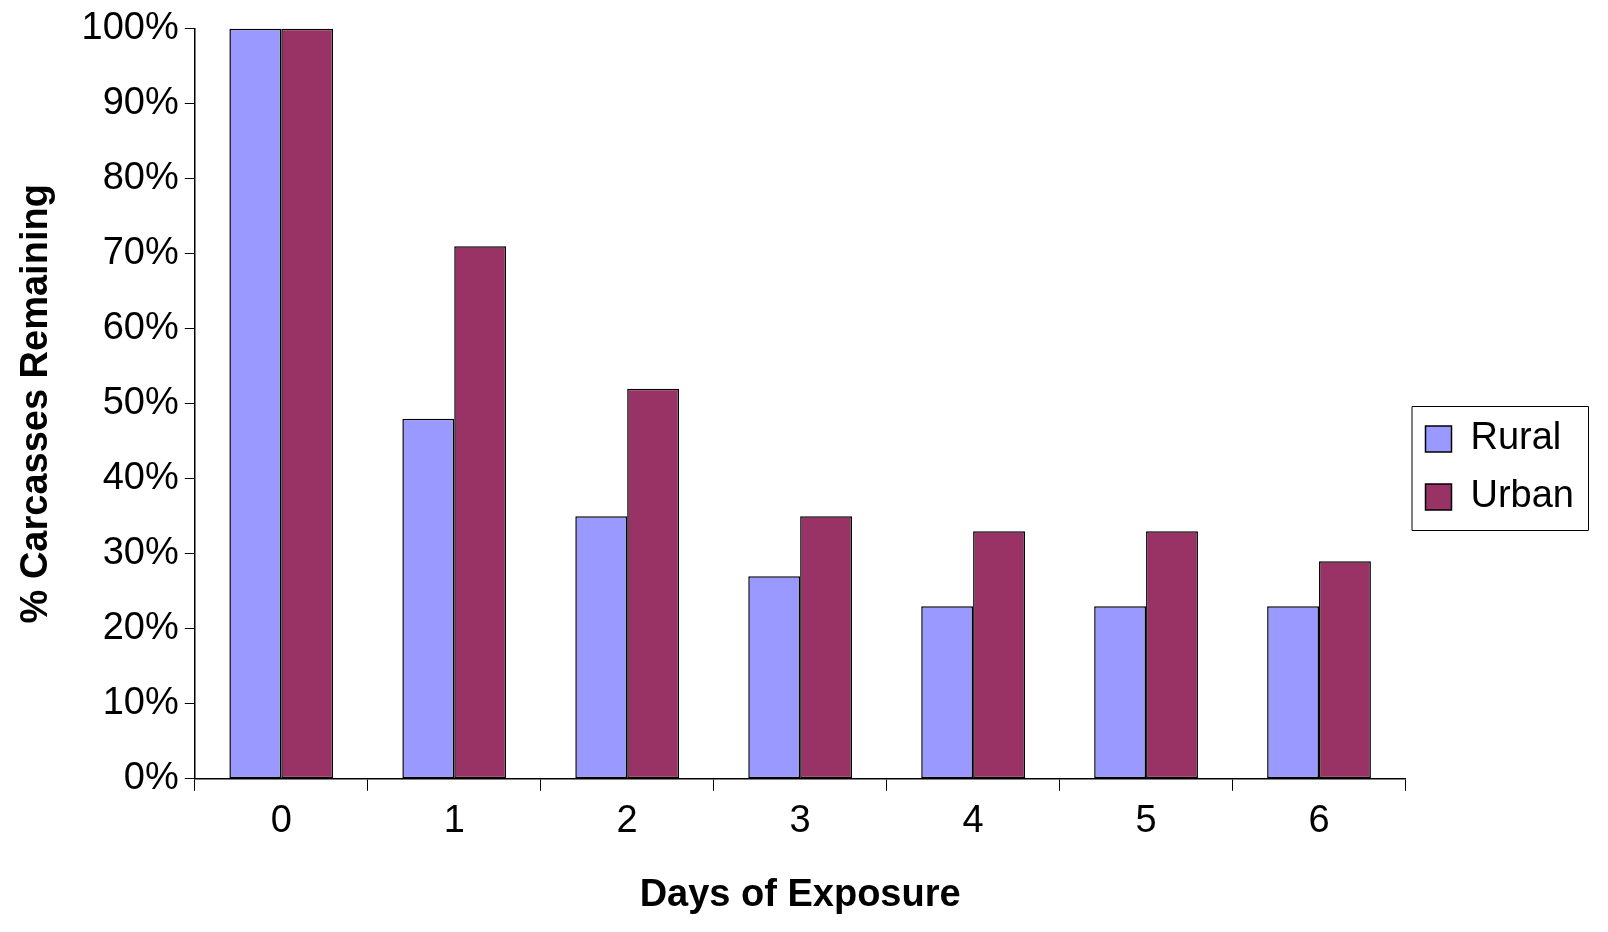 The width and height of the screenshot is (1608, 932). I want to click on y-tick-label: 20%, so click(140, 626).